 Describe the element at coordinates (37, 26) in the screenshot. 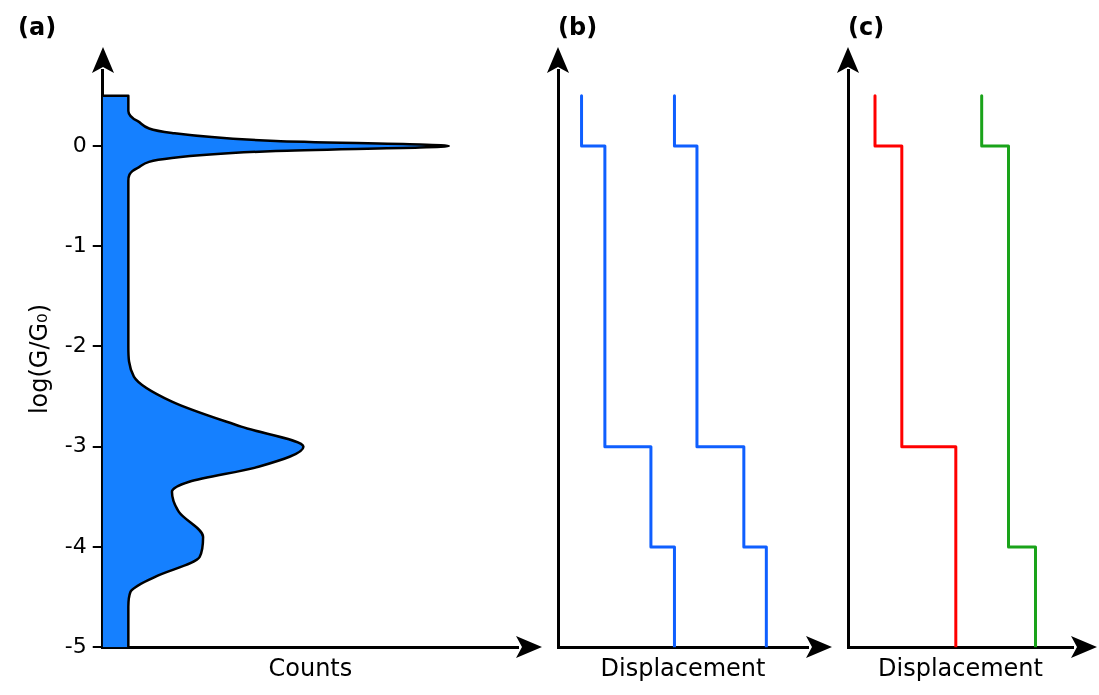

I see `chart-title: (a)` at that location.